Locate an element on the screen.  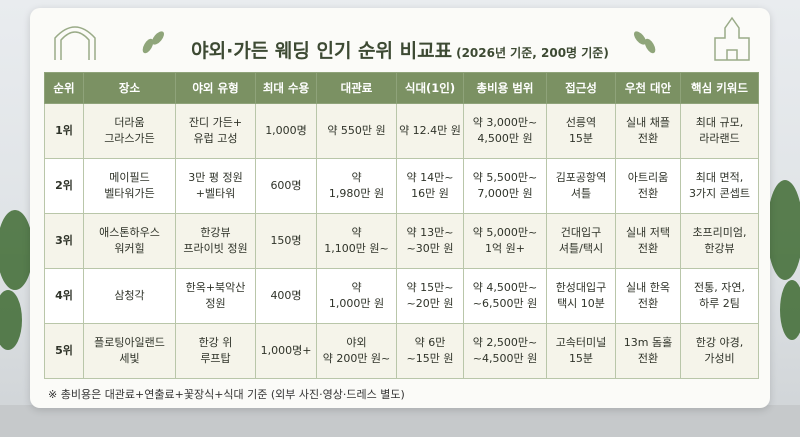
column-header: 대관료 is located at coordinates (356, 88).